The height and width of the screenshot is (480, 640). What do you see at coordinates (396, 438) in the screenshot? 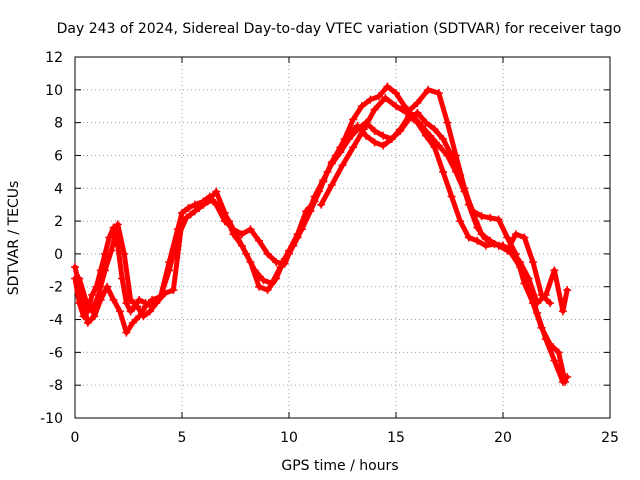
I see `x-tick-label: 15` at bounding box center [396, 438].